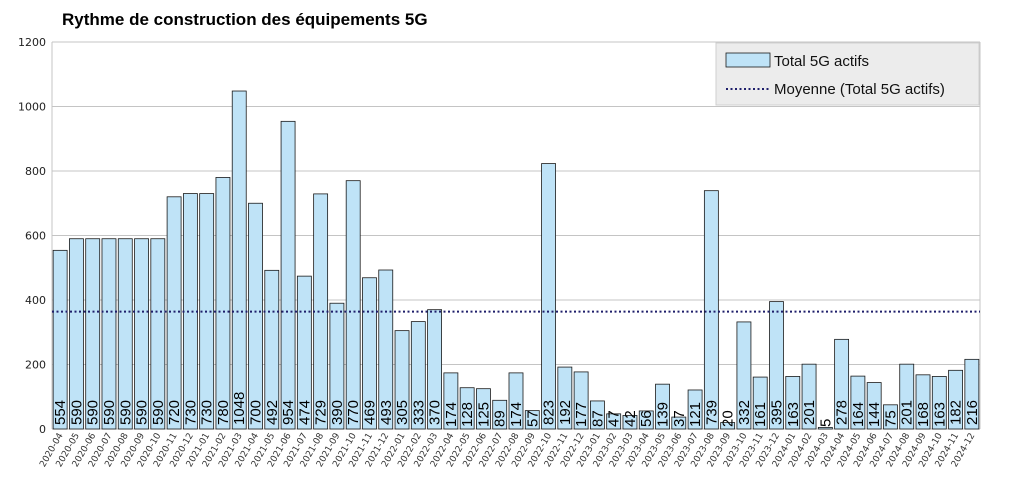 The width and height of the screenshot is (1011, 495). What do you see at coordinates (288, 412) in the screenshot?
I see `bar-value-label: 954` at bounding box center [288, 412].